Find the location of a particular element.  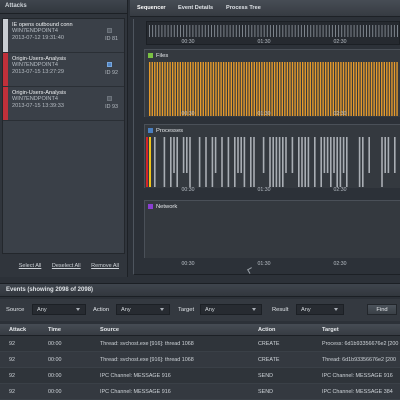

processes-lane: Processes is located at coordinates (272, 156).